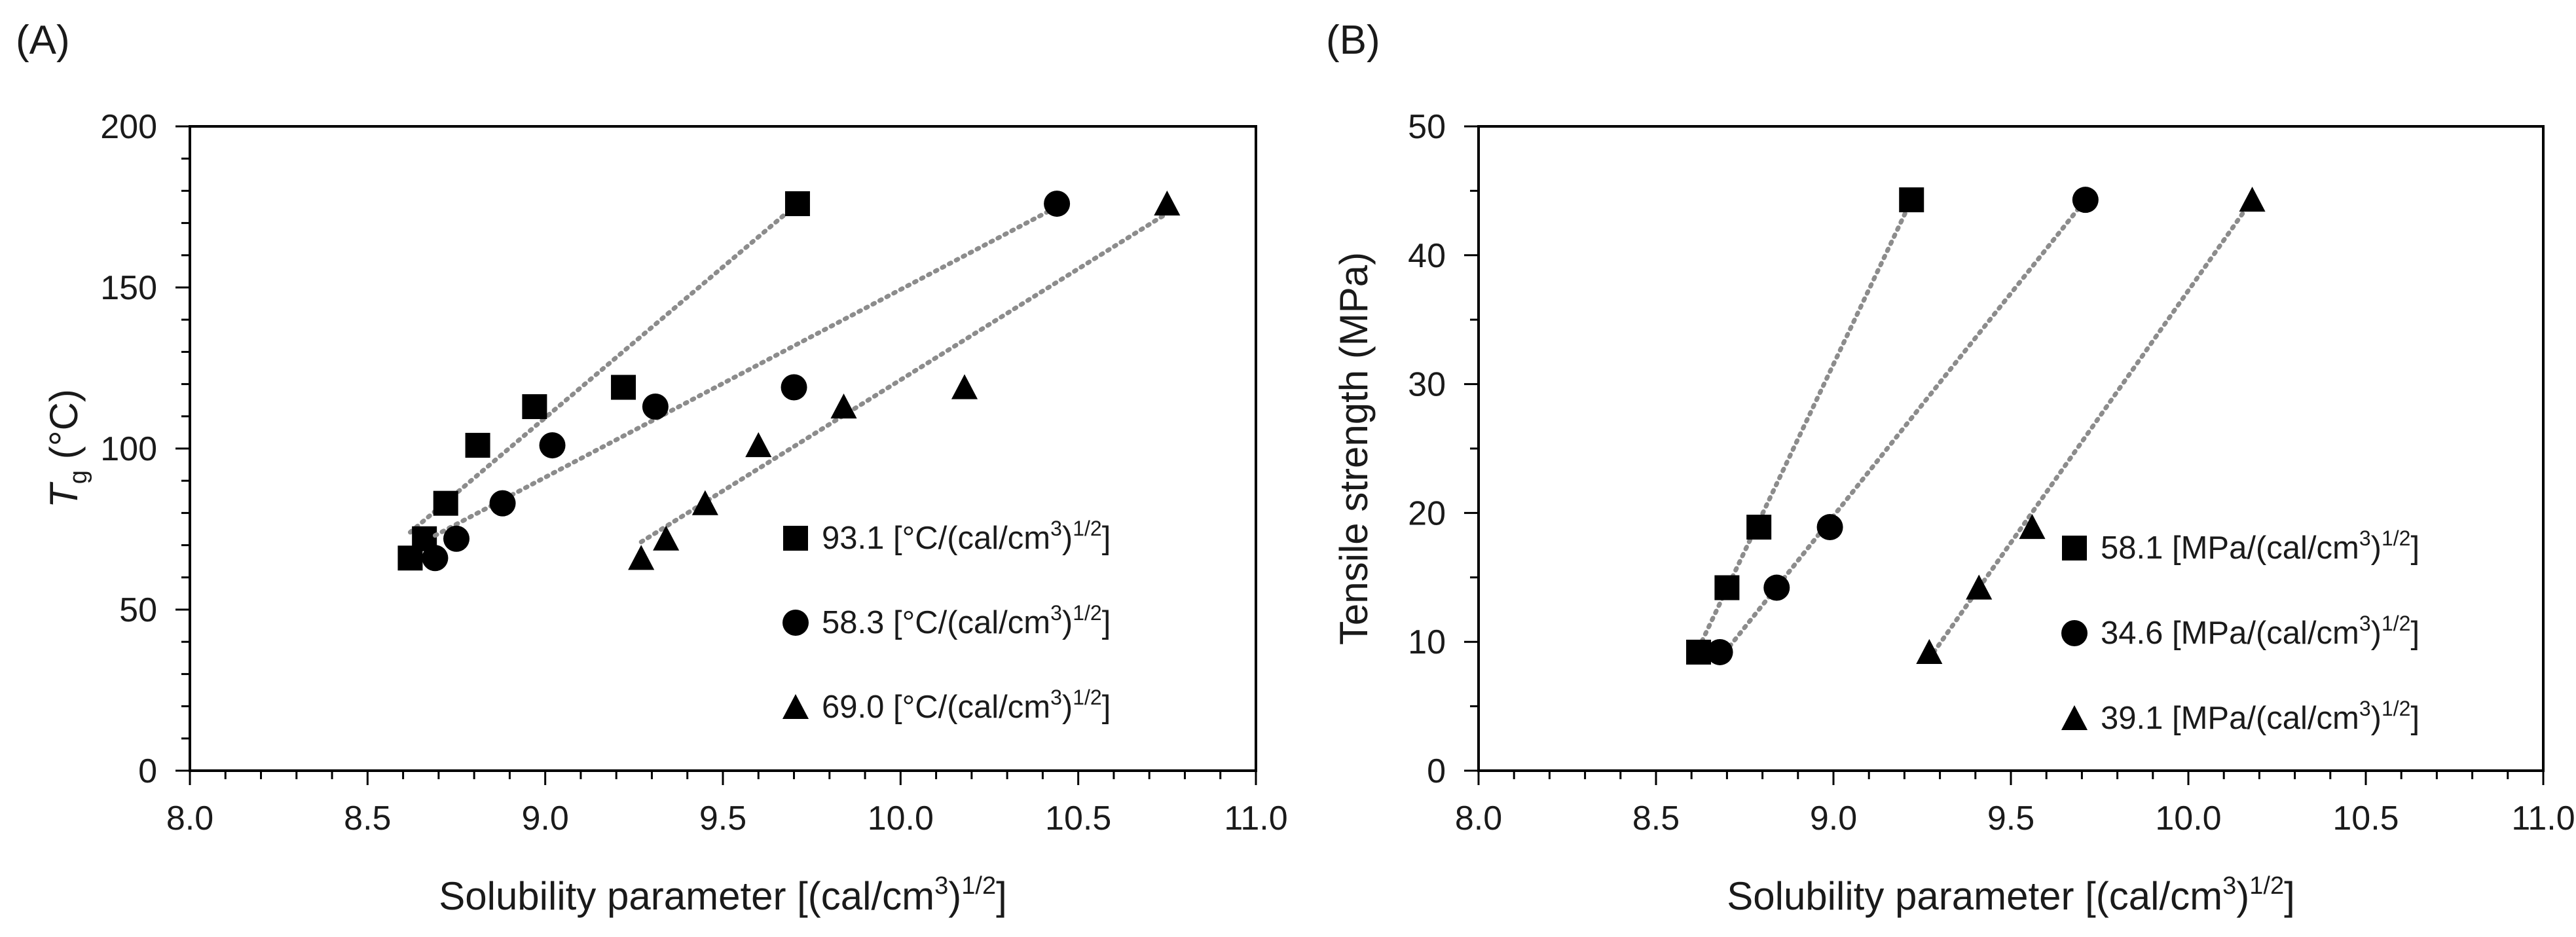 The width and height of the screenshot is (2576, 937). Describe the element at coordinates (966, 705) in the screenshot. I see `legend-label: 69.0 [°C/(cal/cm3)1/2]` at that location.